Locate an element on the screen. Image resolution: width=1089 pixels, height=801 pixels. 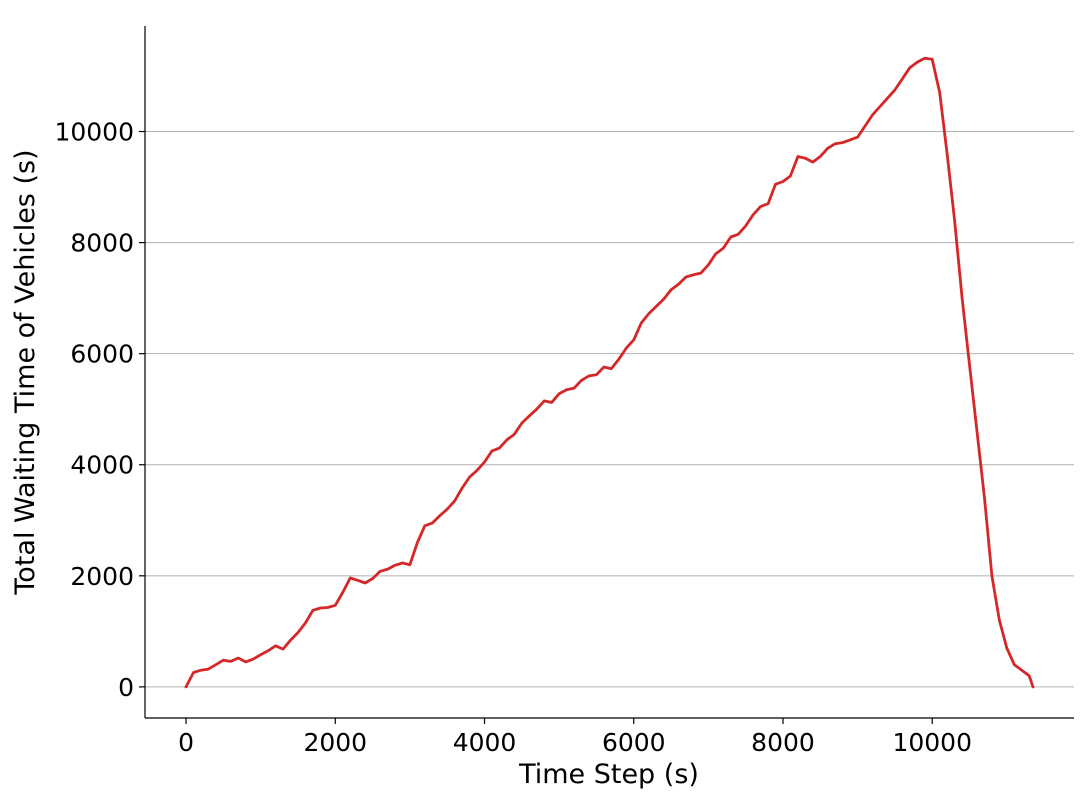
y-axis-label: Total Waiting Time of Vehicles (s) is located at coordinates (25, 372).